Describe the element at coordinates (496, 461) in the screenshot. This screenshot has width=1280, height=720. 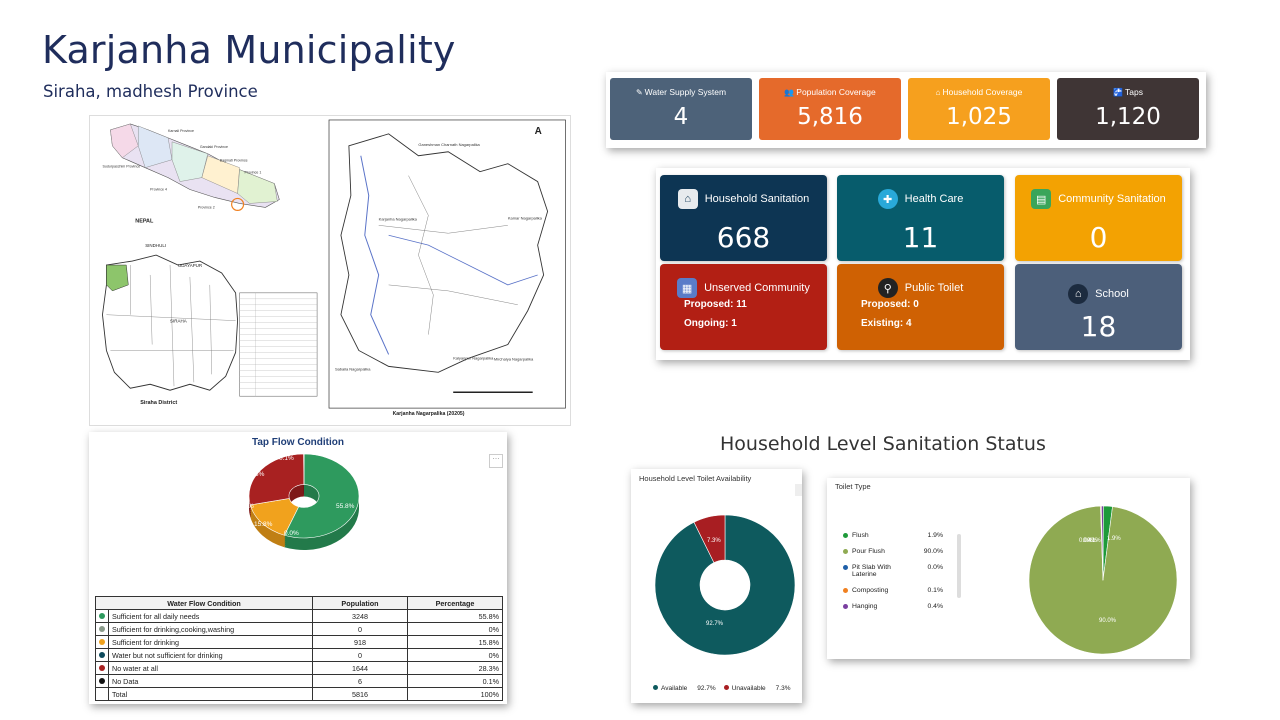
I see `more-options-icon: ⋯` at that location.